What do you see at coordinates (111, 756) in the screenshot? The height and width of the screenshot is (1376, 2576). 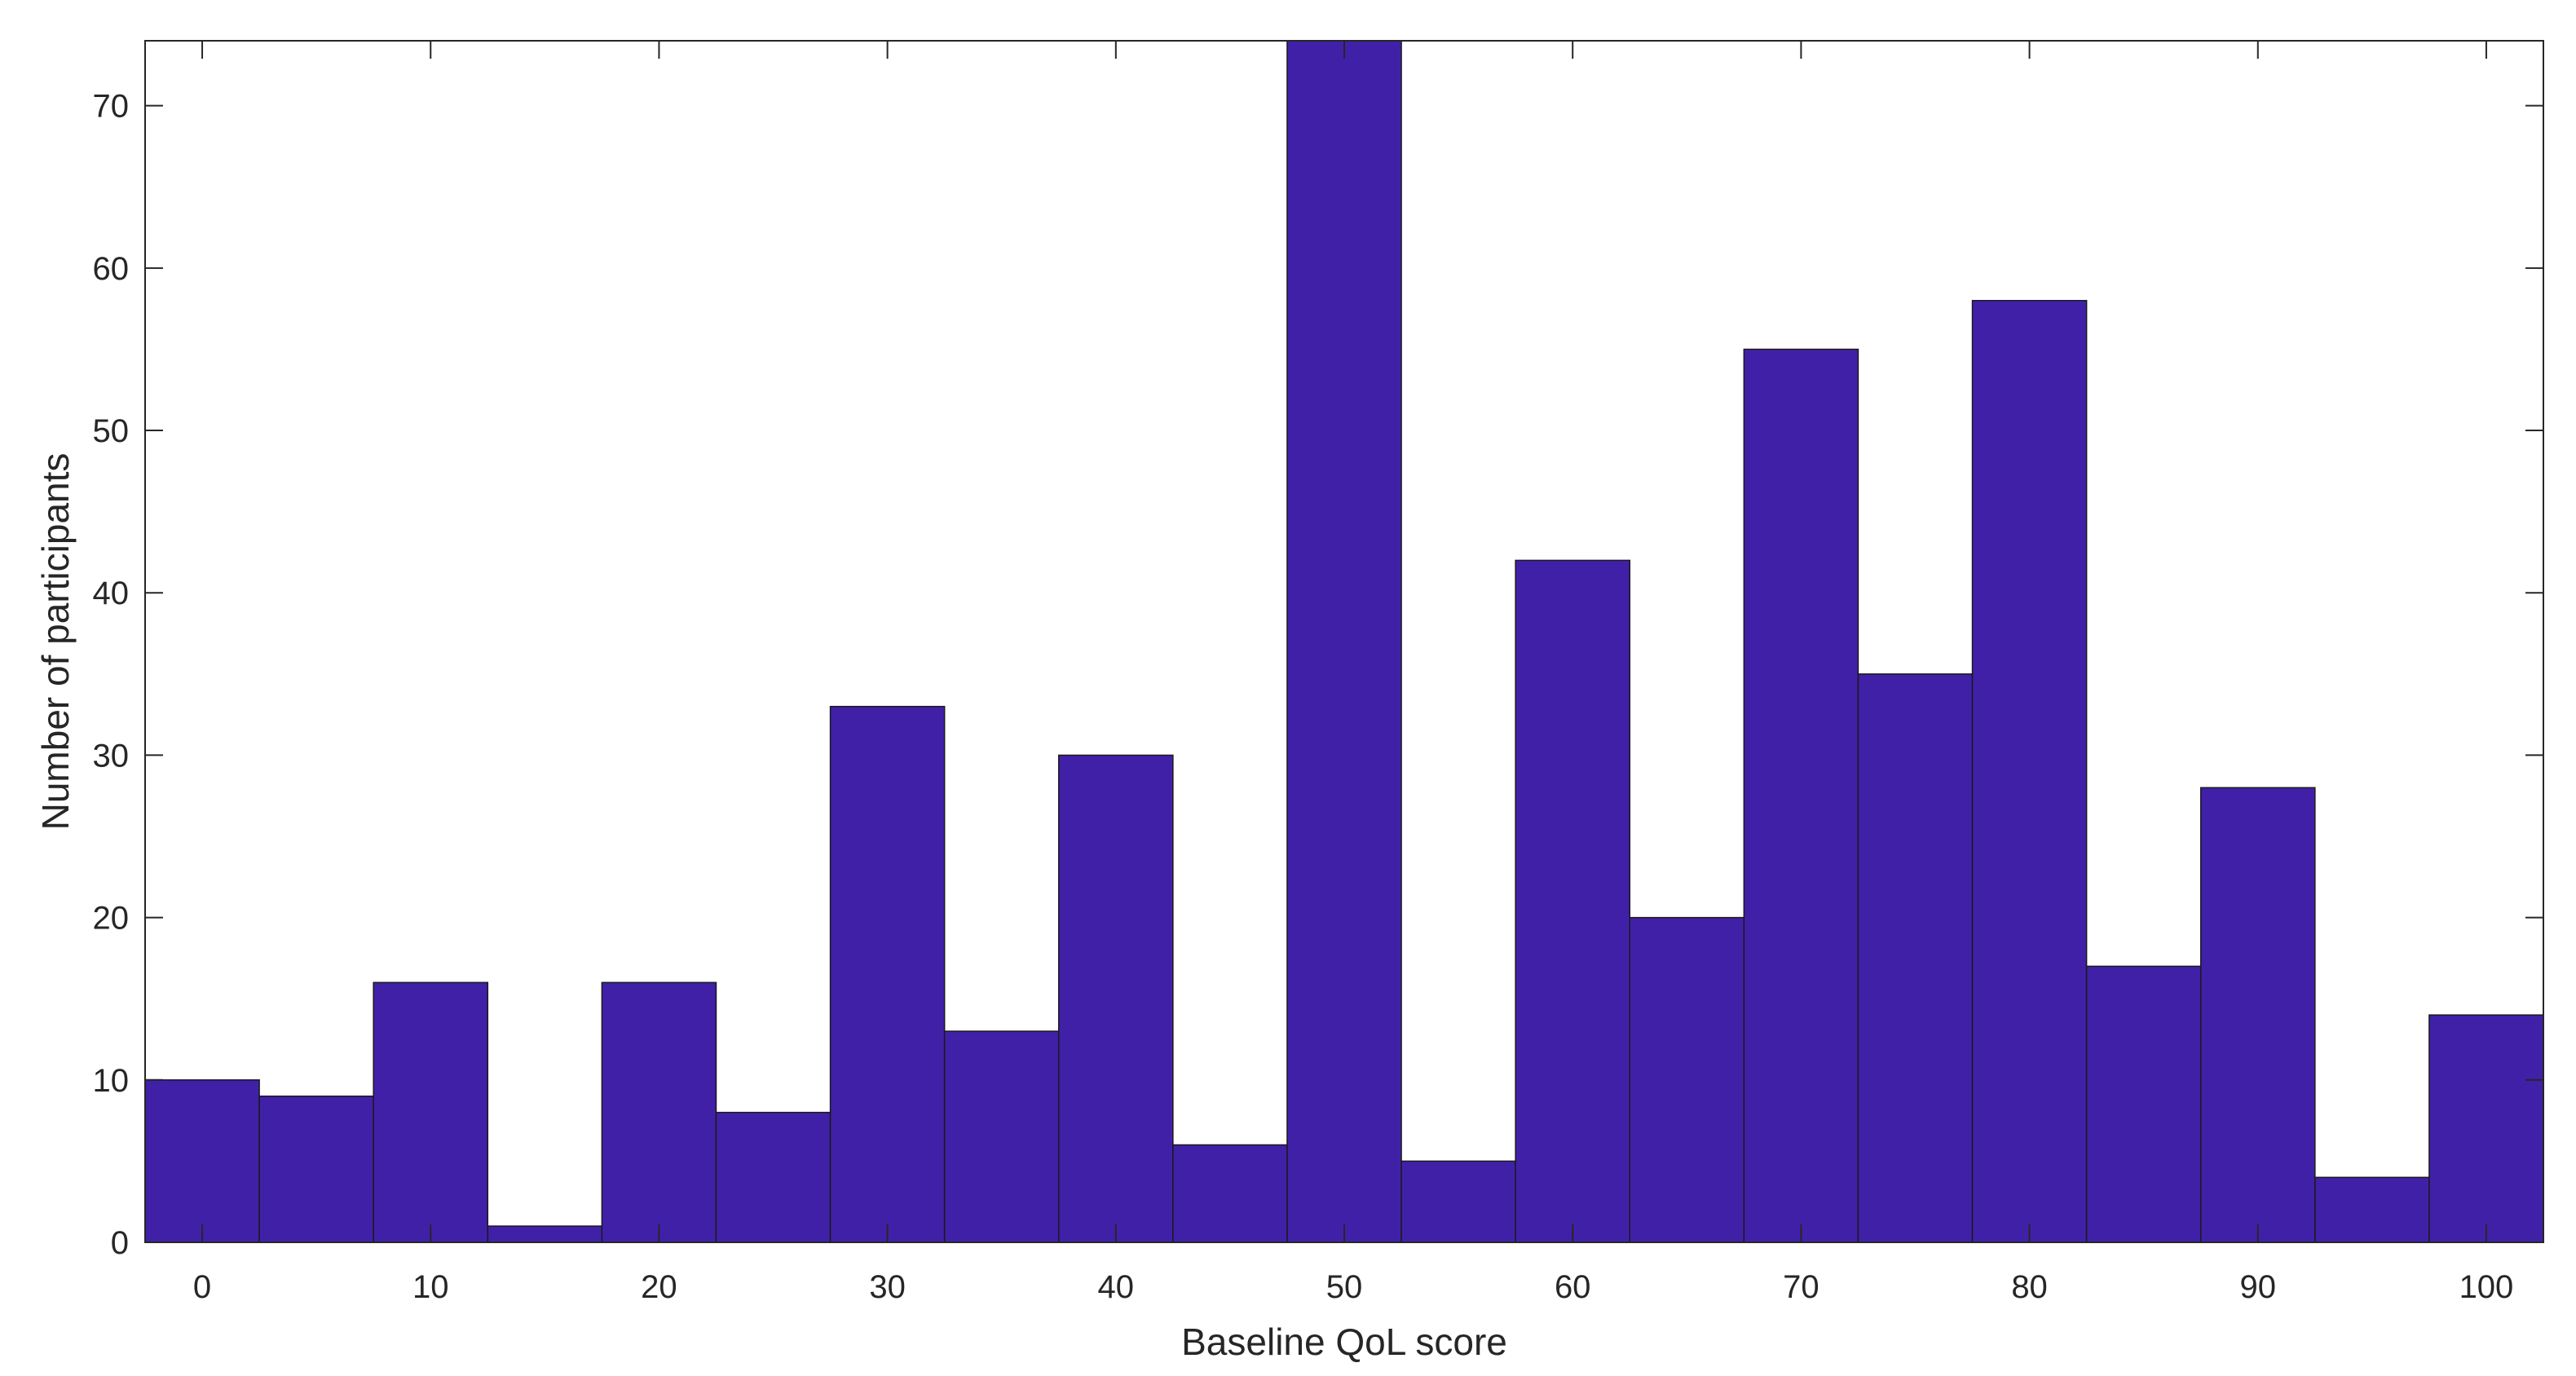 I see `y-tick-label: 30` at bounding box center [111, 756].